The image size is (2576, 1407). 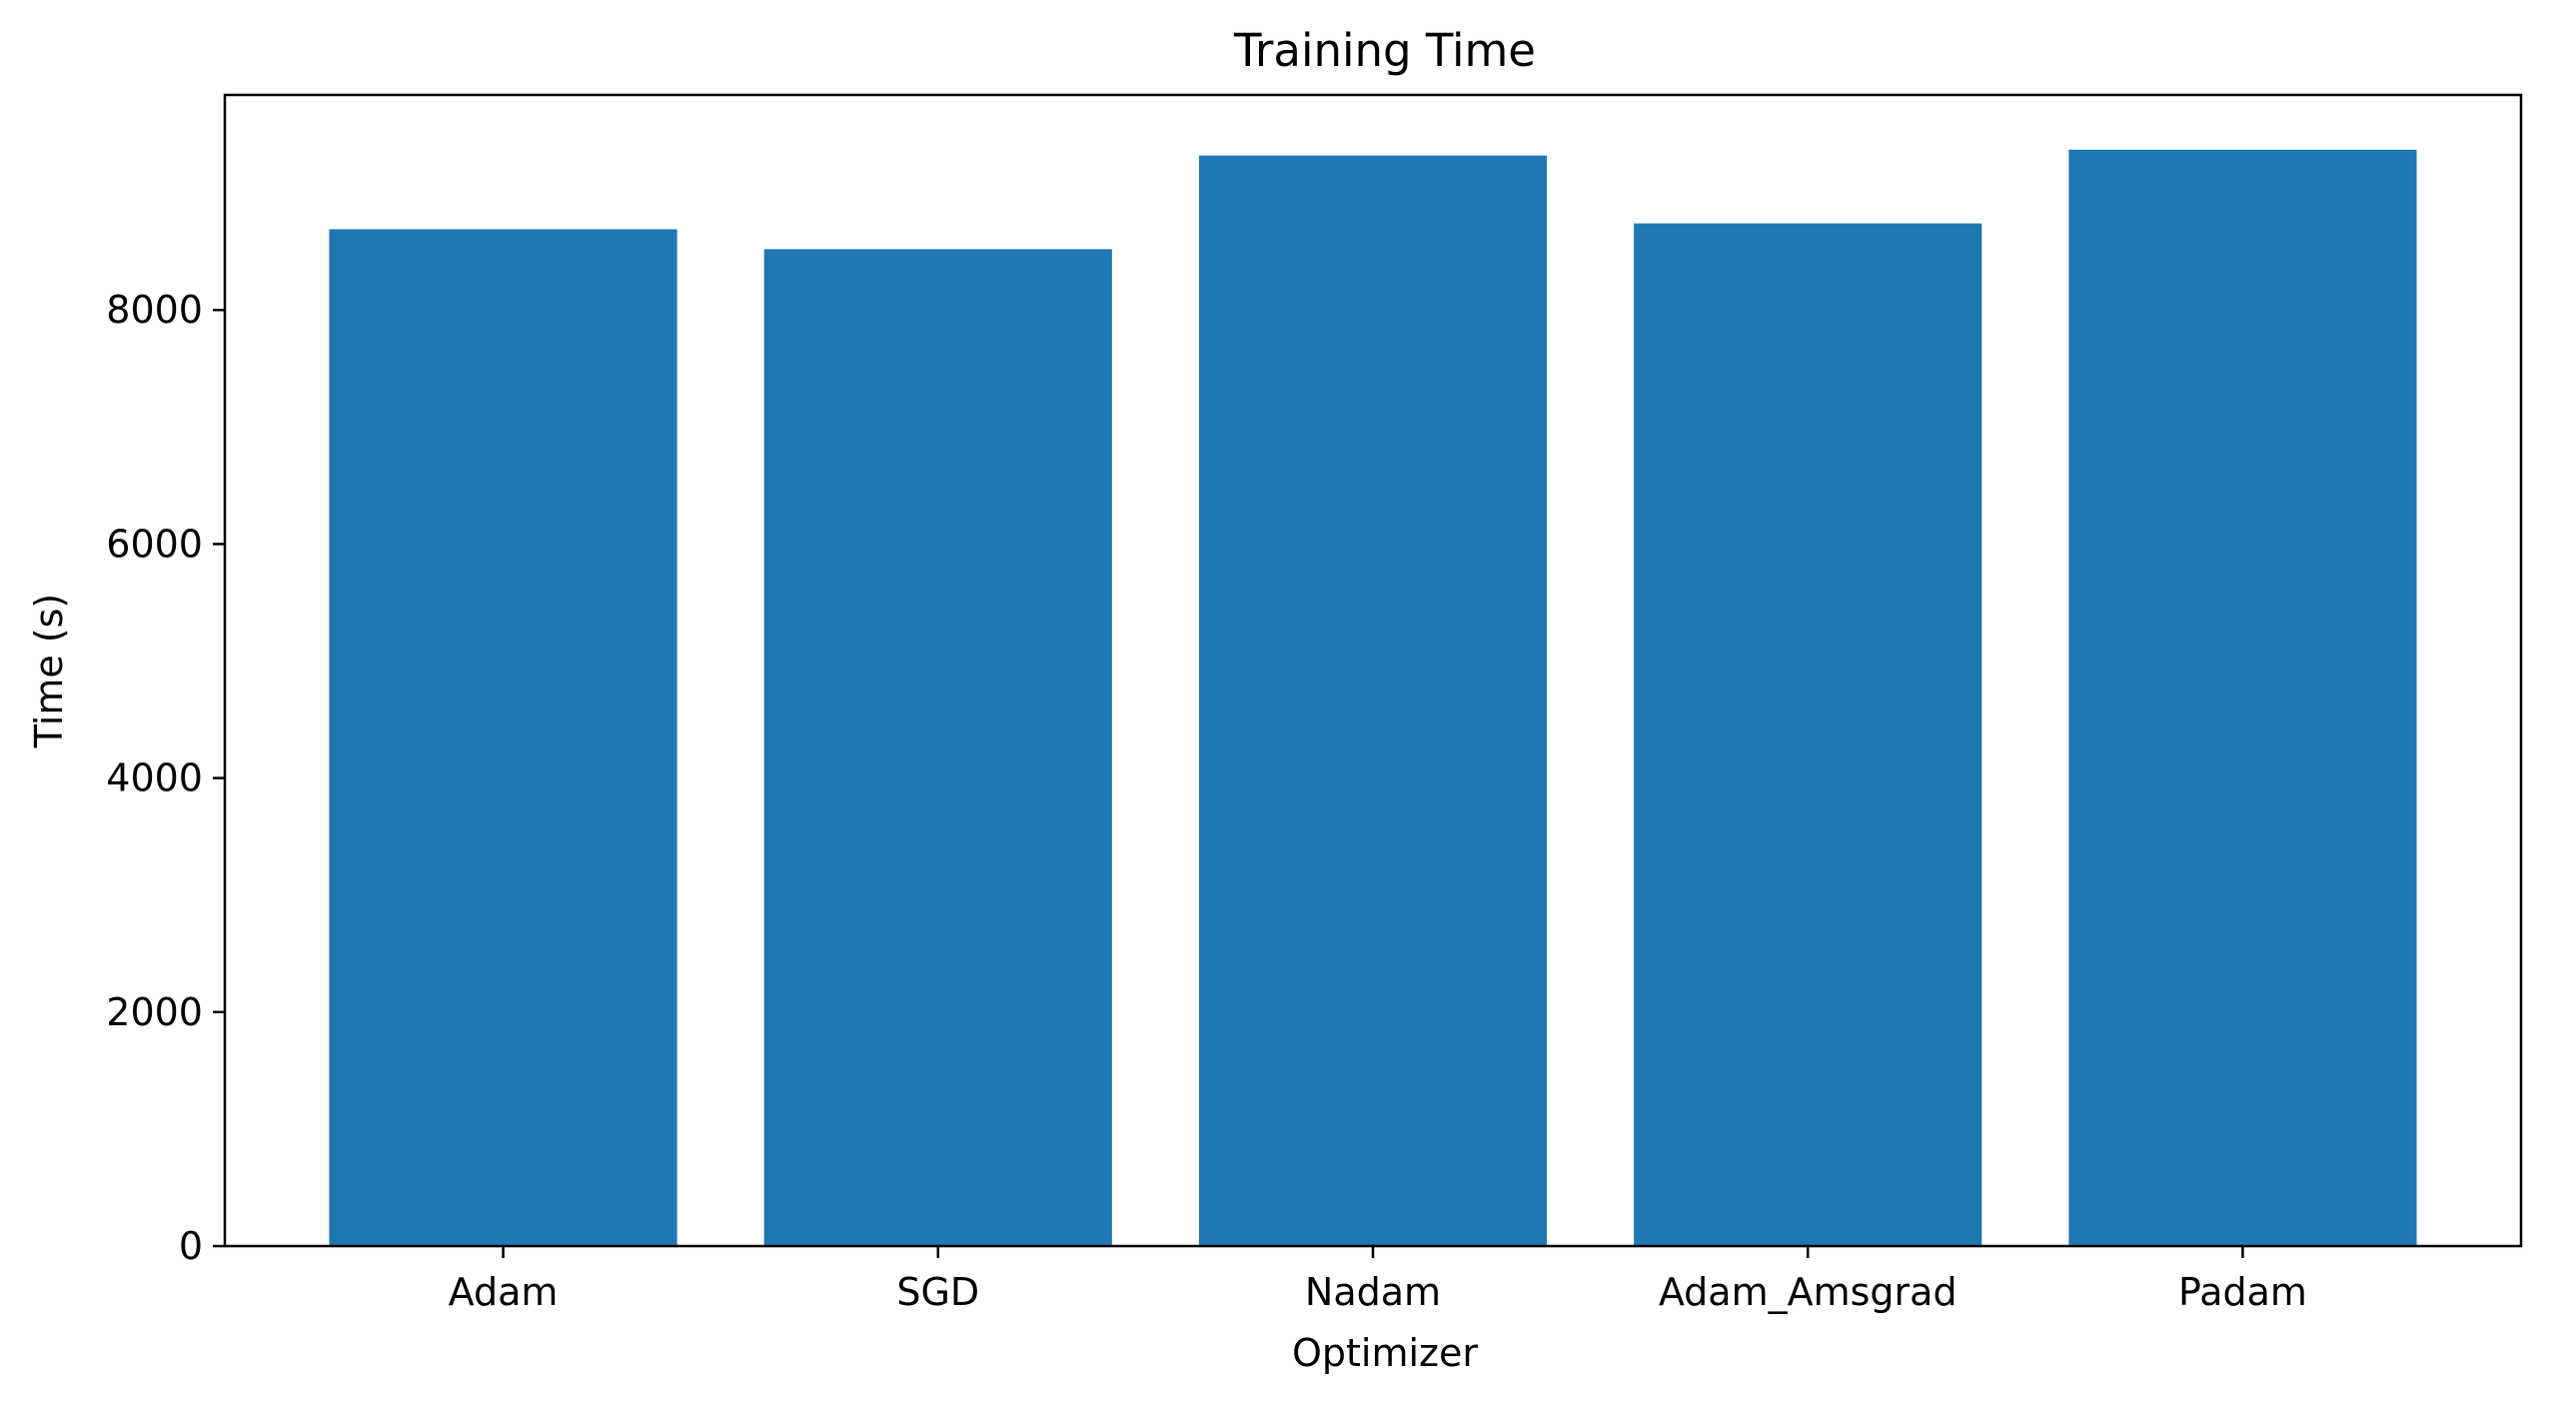 I want to click on y-tick-label: 2000, so click(x=154, y=1012).